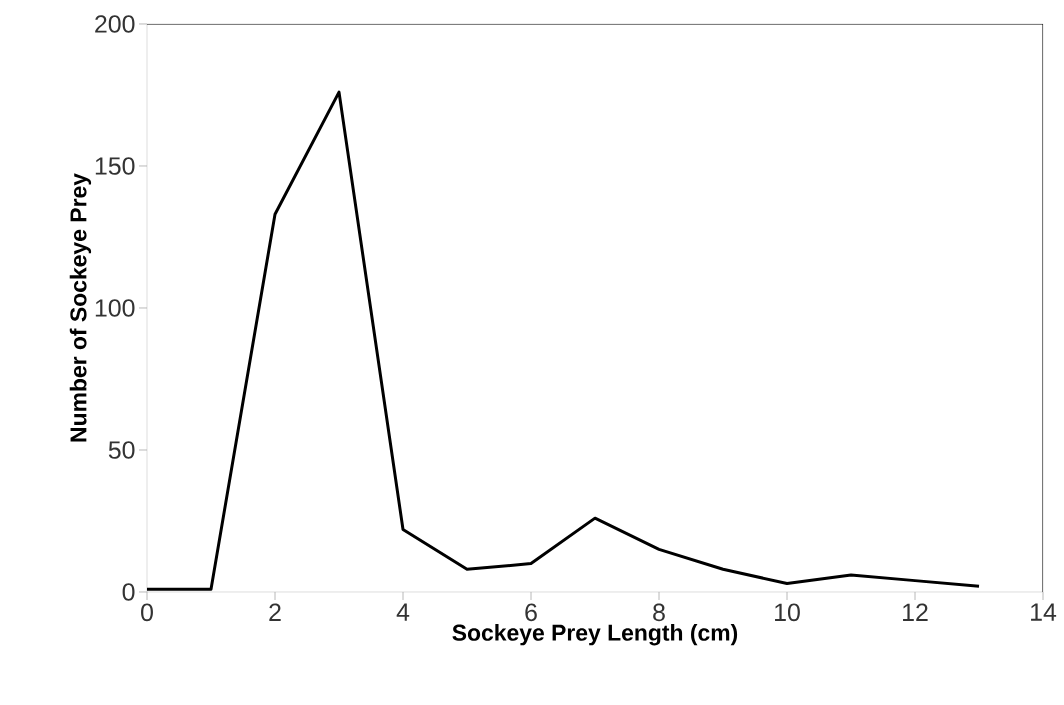 Image resolution: width=1064 pixels, height=705 pixels. I want to click on x-axis-title: Sockeye Prey Length (cm), so click(595, 634).